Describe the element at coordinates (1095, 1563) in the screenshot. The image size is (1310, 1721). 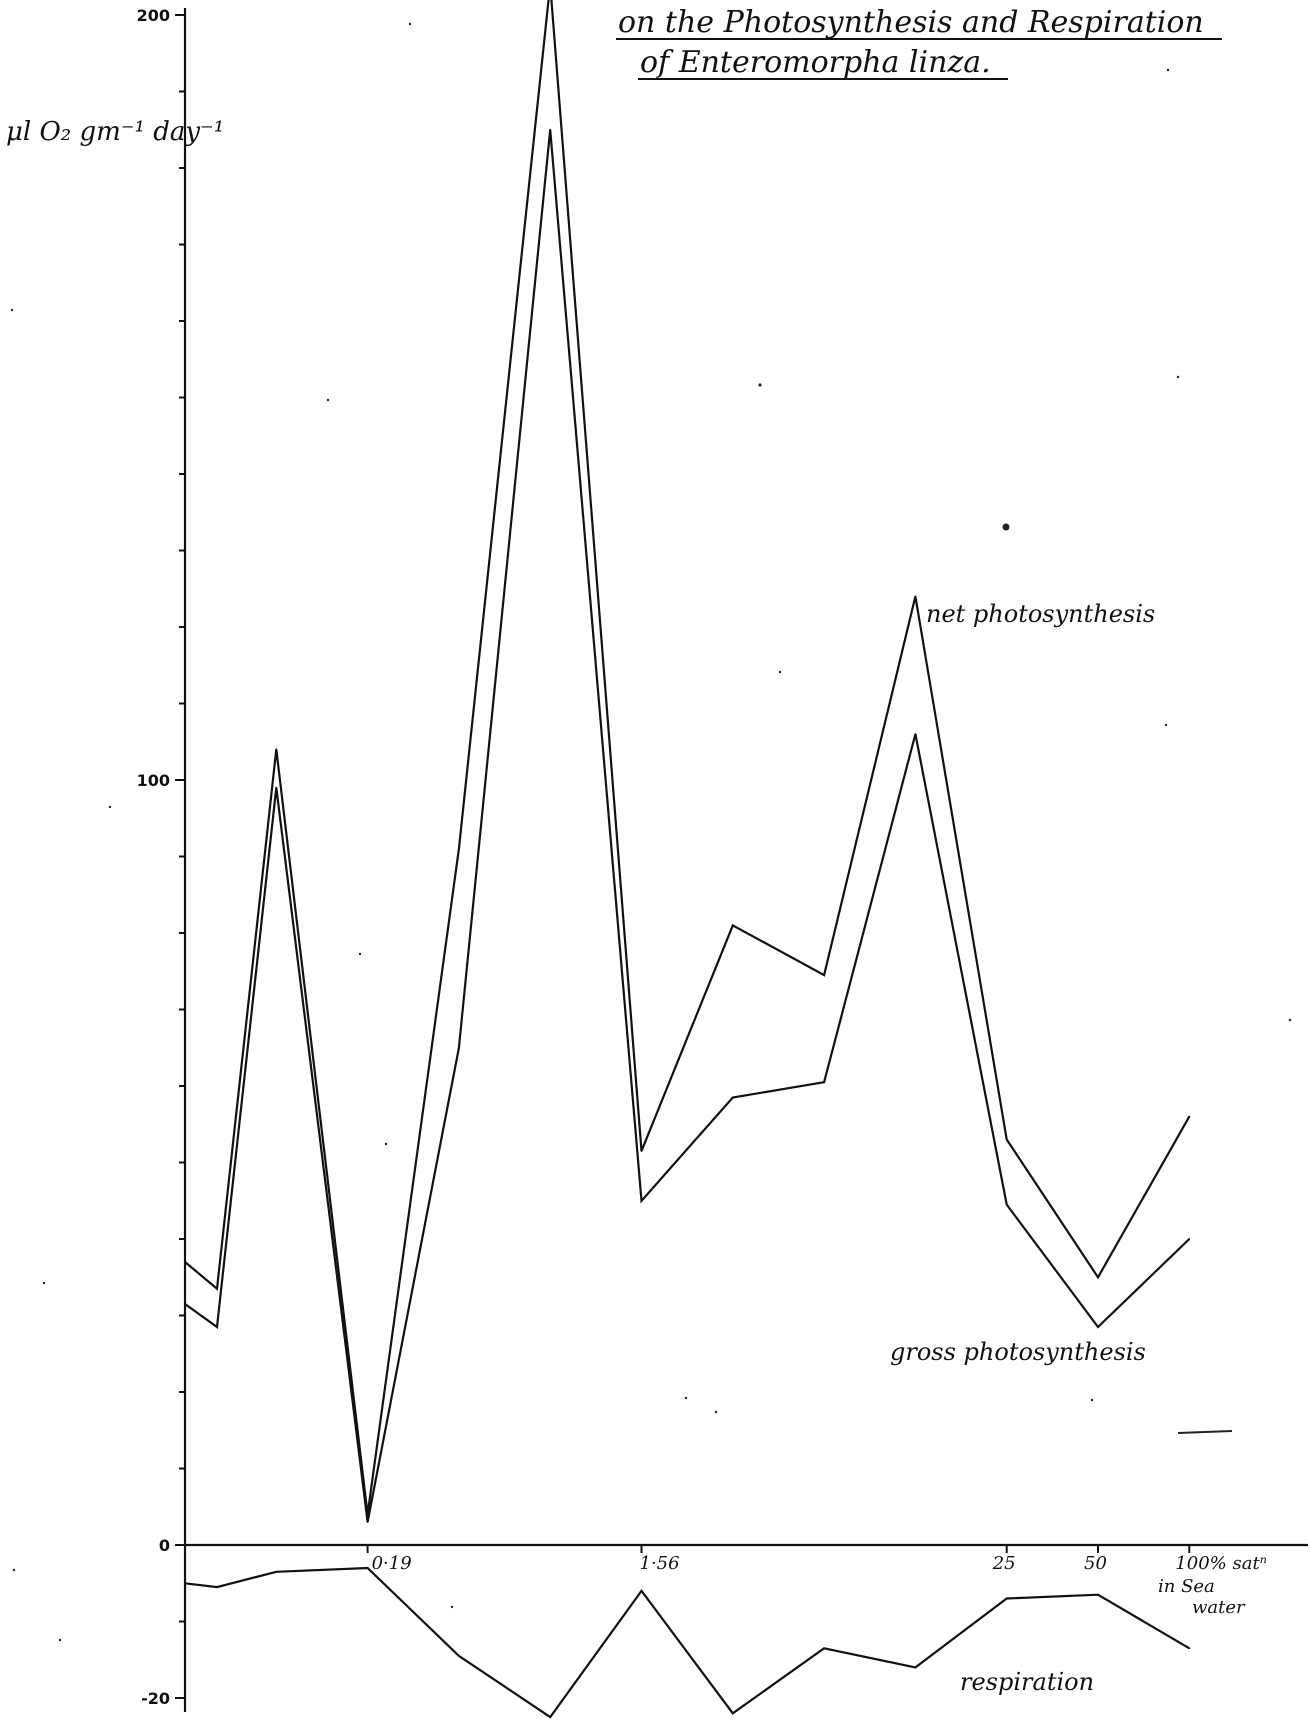
I see `x-tick-label: 50` at that location.